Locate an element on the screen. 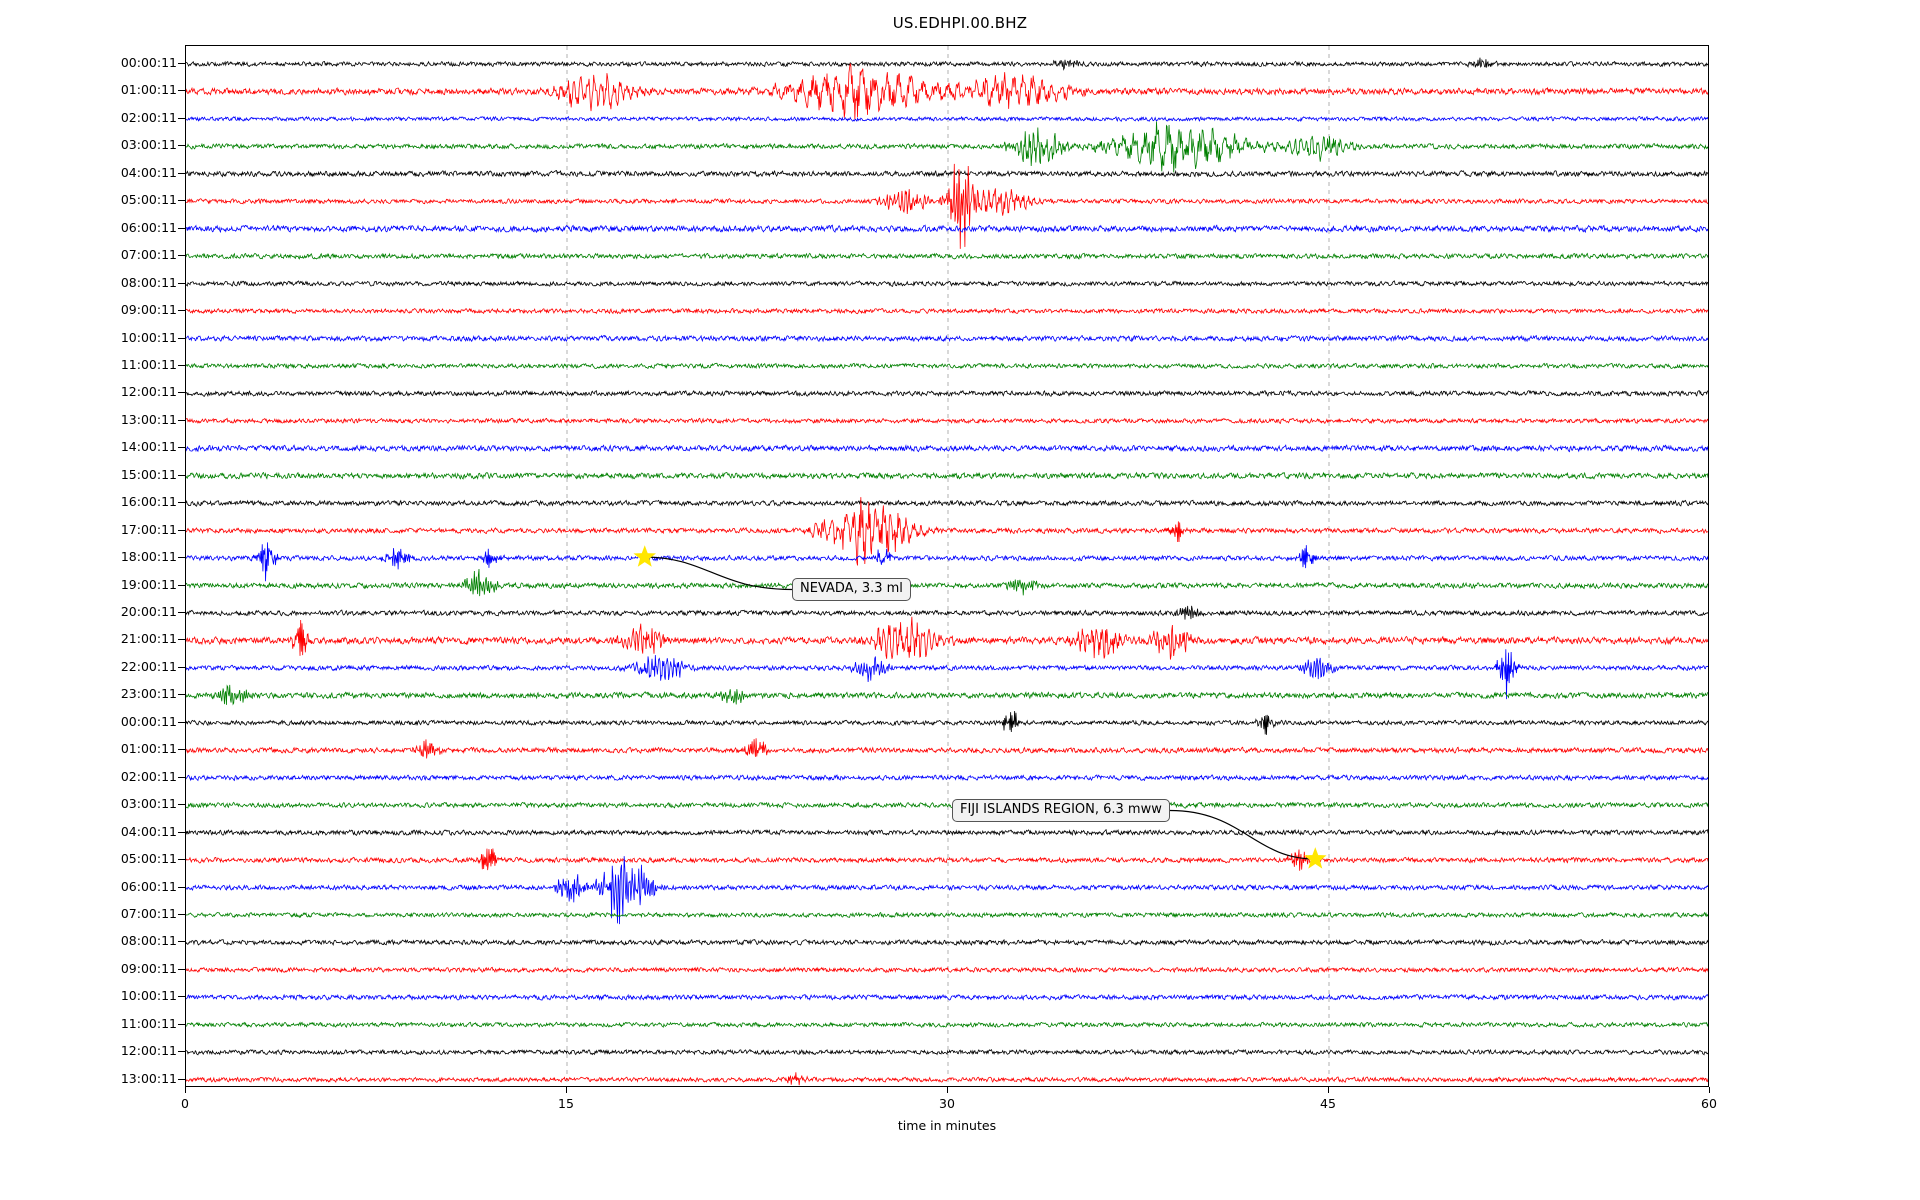 This screenshot has width=1920, height=1200. y-axis-tick-label: 15:00:11 is located at coordinates (148, 474).